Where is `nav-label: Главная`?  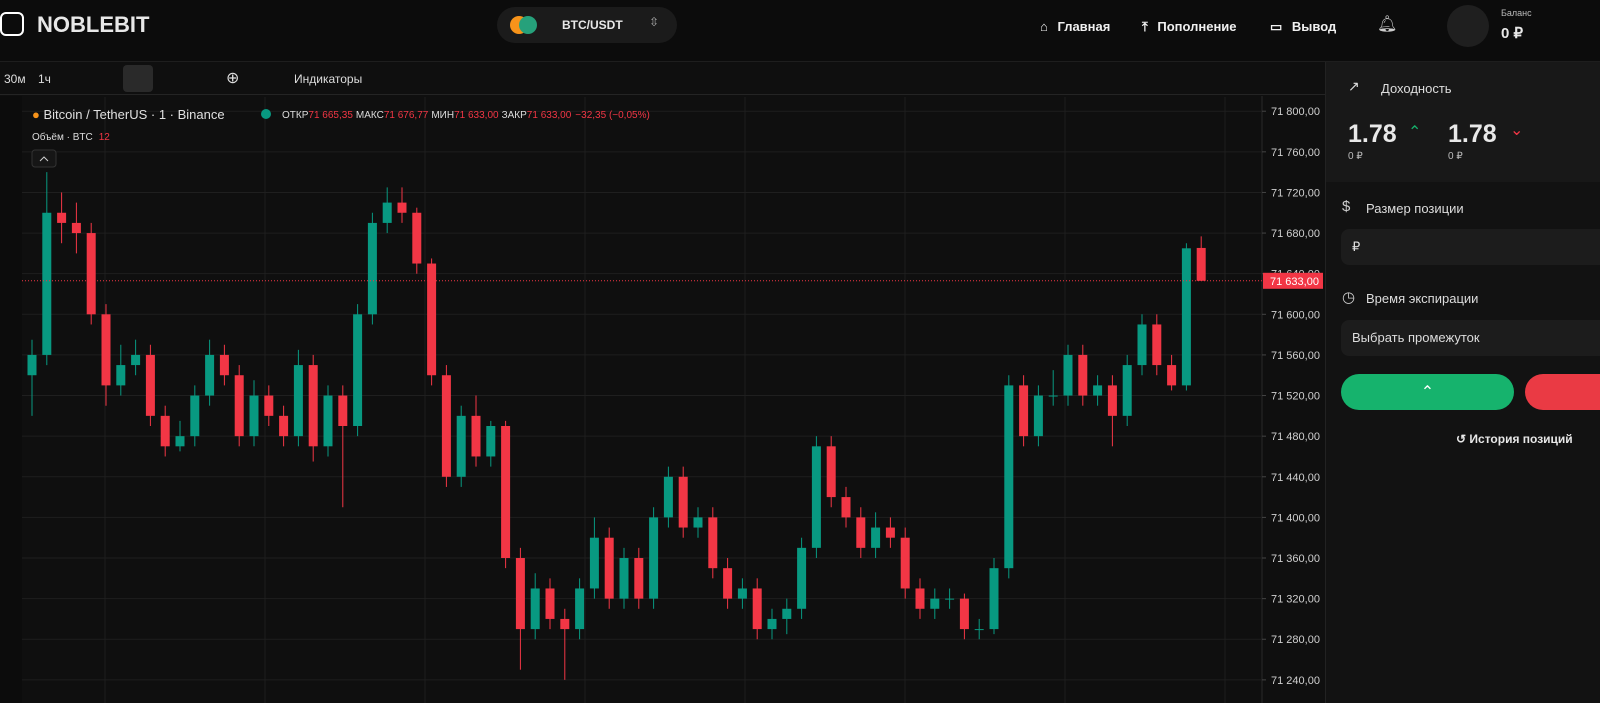
nav-label: Главная is located at coordinates (1084, 26).